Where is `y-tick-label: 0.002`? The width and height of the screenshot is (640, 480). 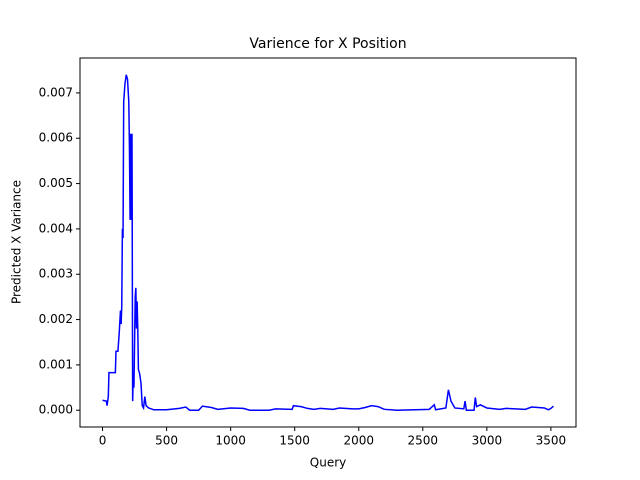 y-tick-label: 0.002 is located at coordinates (56, 319).